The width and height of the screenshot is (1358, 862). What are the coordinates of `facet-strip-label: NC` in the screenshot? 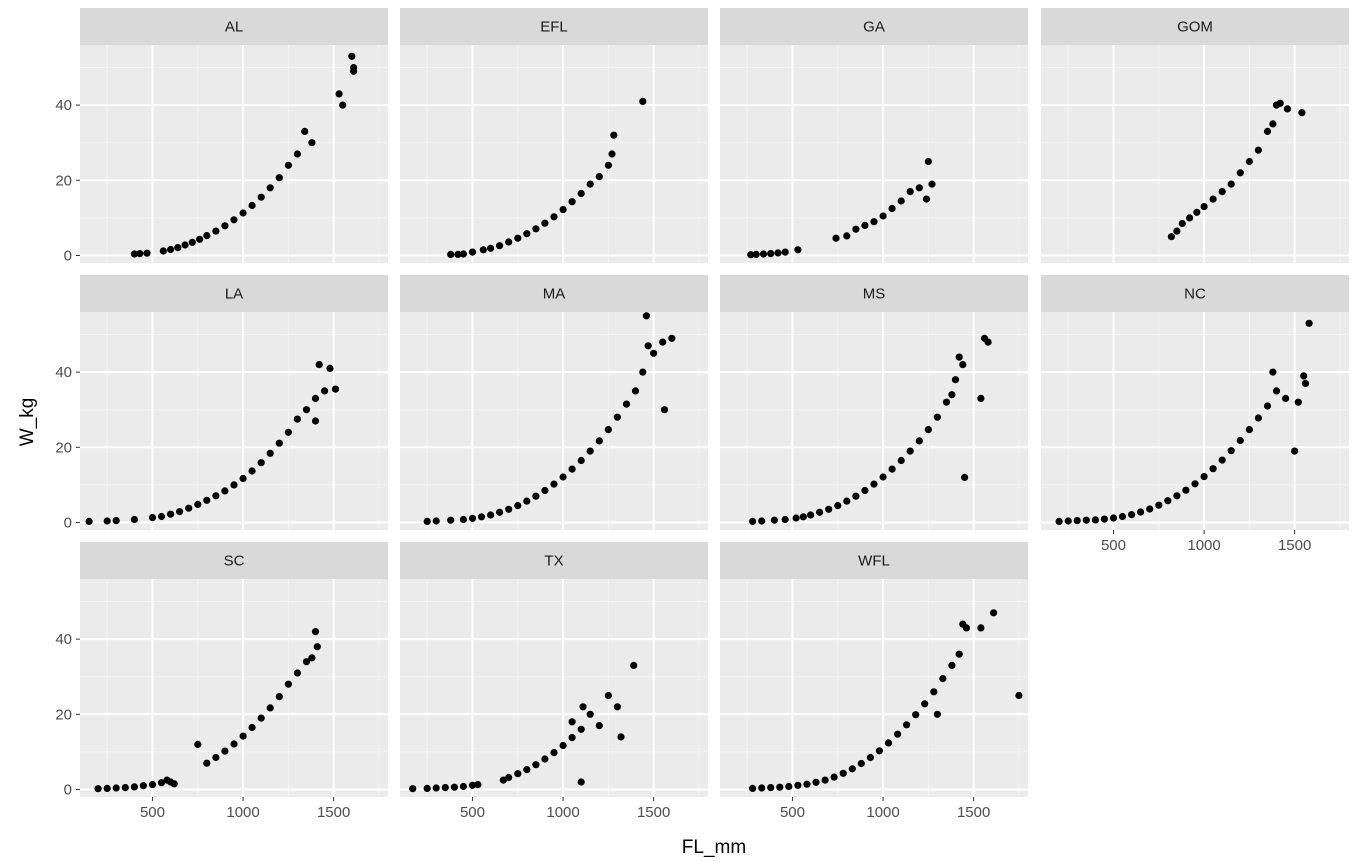 It's located at (1195, 294).